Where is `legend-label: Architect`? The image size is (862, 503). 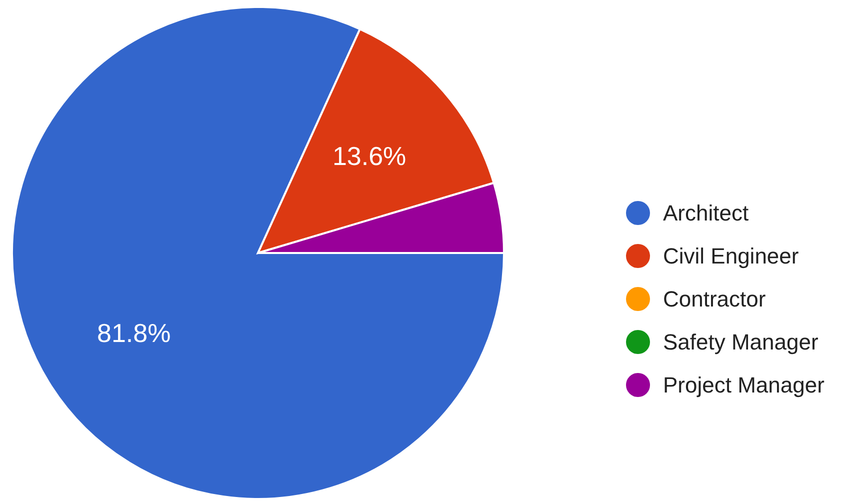
legend-label: Architect is located at coordinates (706, 213).